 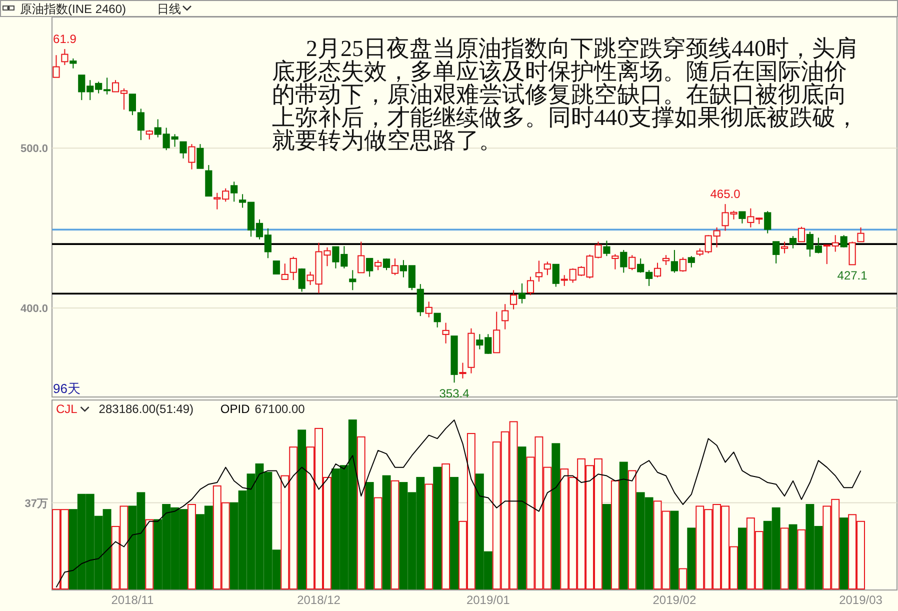 I want to click on annotation: 96天, so click(x=66, y=388).